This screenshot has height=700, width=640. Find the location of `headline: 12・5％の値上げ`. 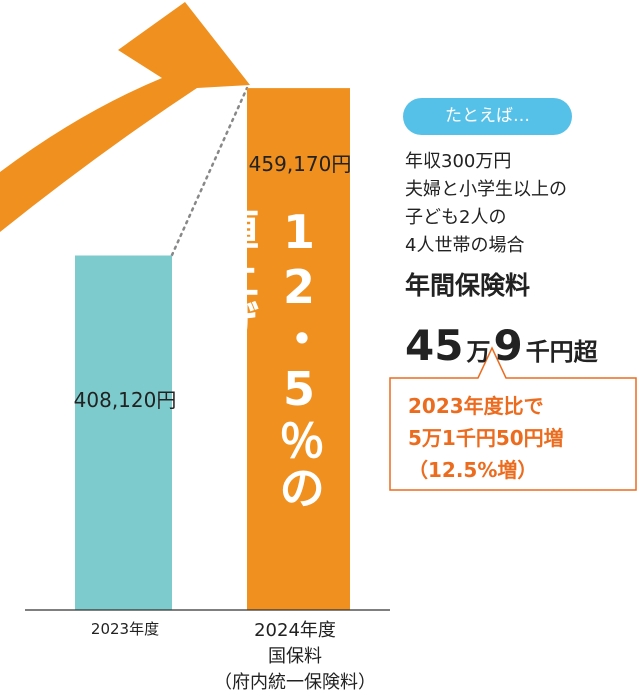

headline: 12・5％の値上げ is located at coordinates (266, 358).